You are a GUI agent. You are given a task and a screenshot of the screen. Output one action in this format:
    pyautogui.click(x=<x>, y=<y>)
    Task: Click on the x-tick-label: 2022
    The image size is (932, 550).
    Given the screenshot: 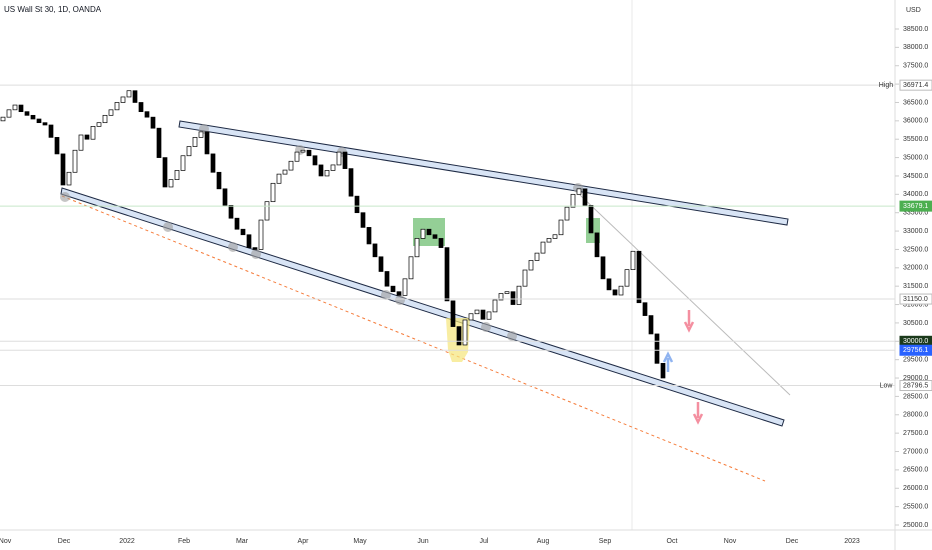 What is the action you would take?
    pyautogui.click(x=127, y=541)
    